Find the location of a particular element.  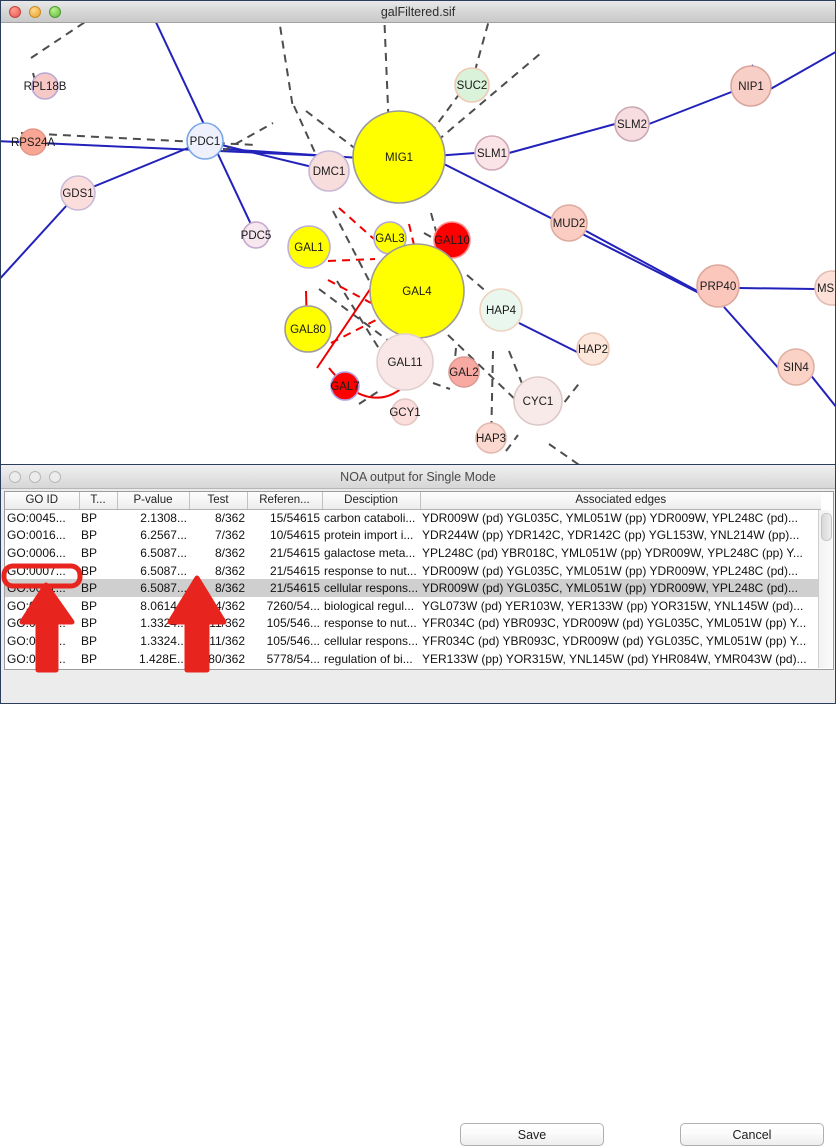

graph-node: SUC2 is located at coordinates (472, 85).